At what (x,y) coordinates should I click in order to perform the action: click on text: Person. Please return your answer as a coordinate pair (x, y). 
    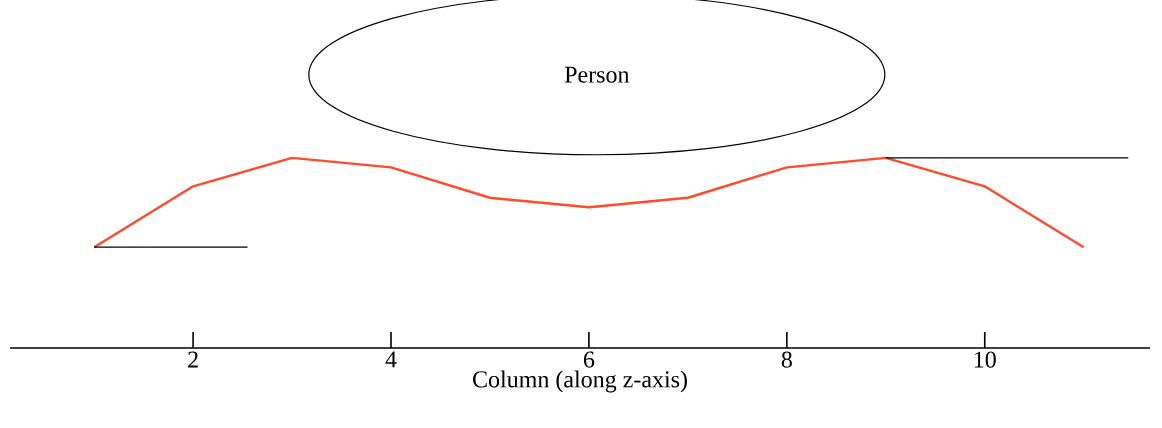
    Looking at the image, I should click on (597, 74).